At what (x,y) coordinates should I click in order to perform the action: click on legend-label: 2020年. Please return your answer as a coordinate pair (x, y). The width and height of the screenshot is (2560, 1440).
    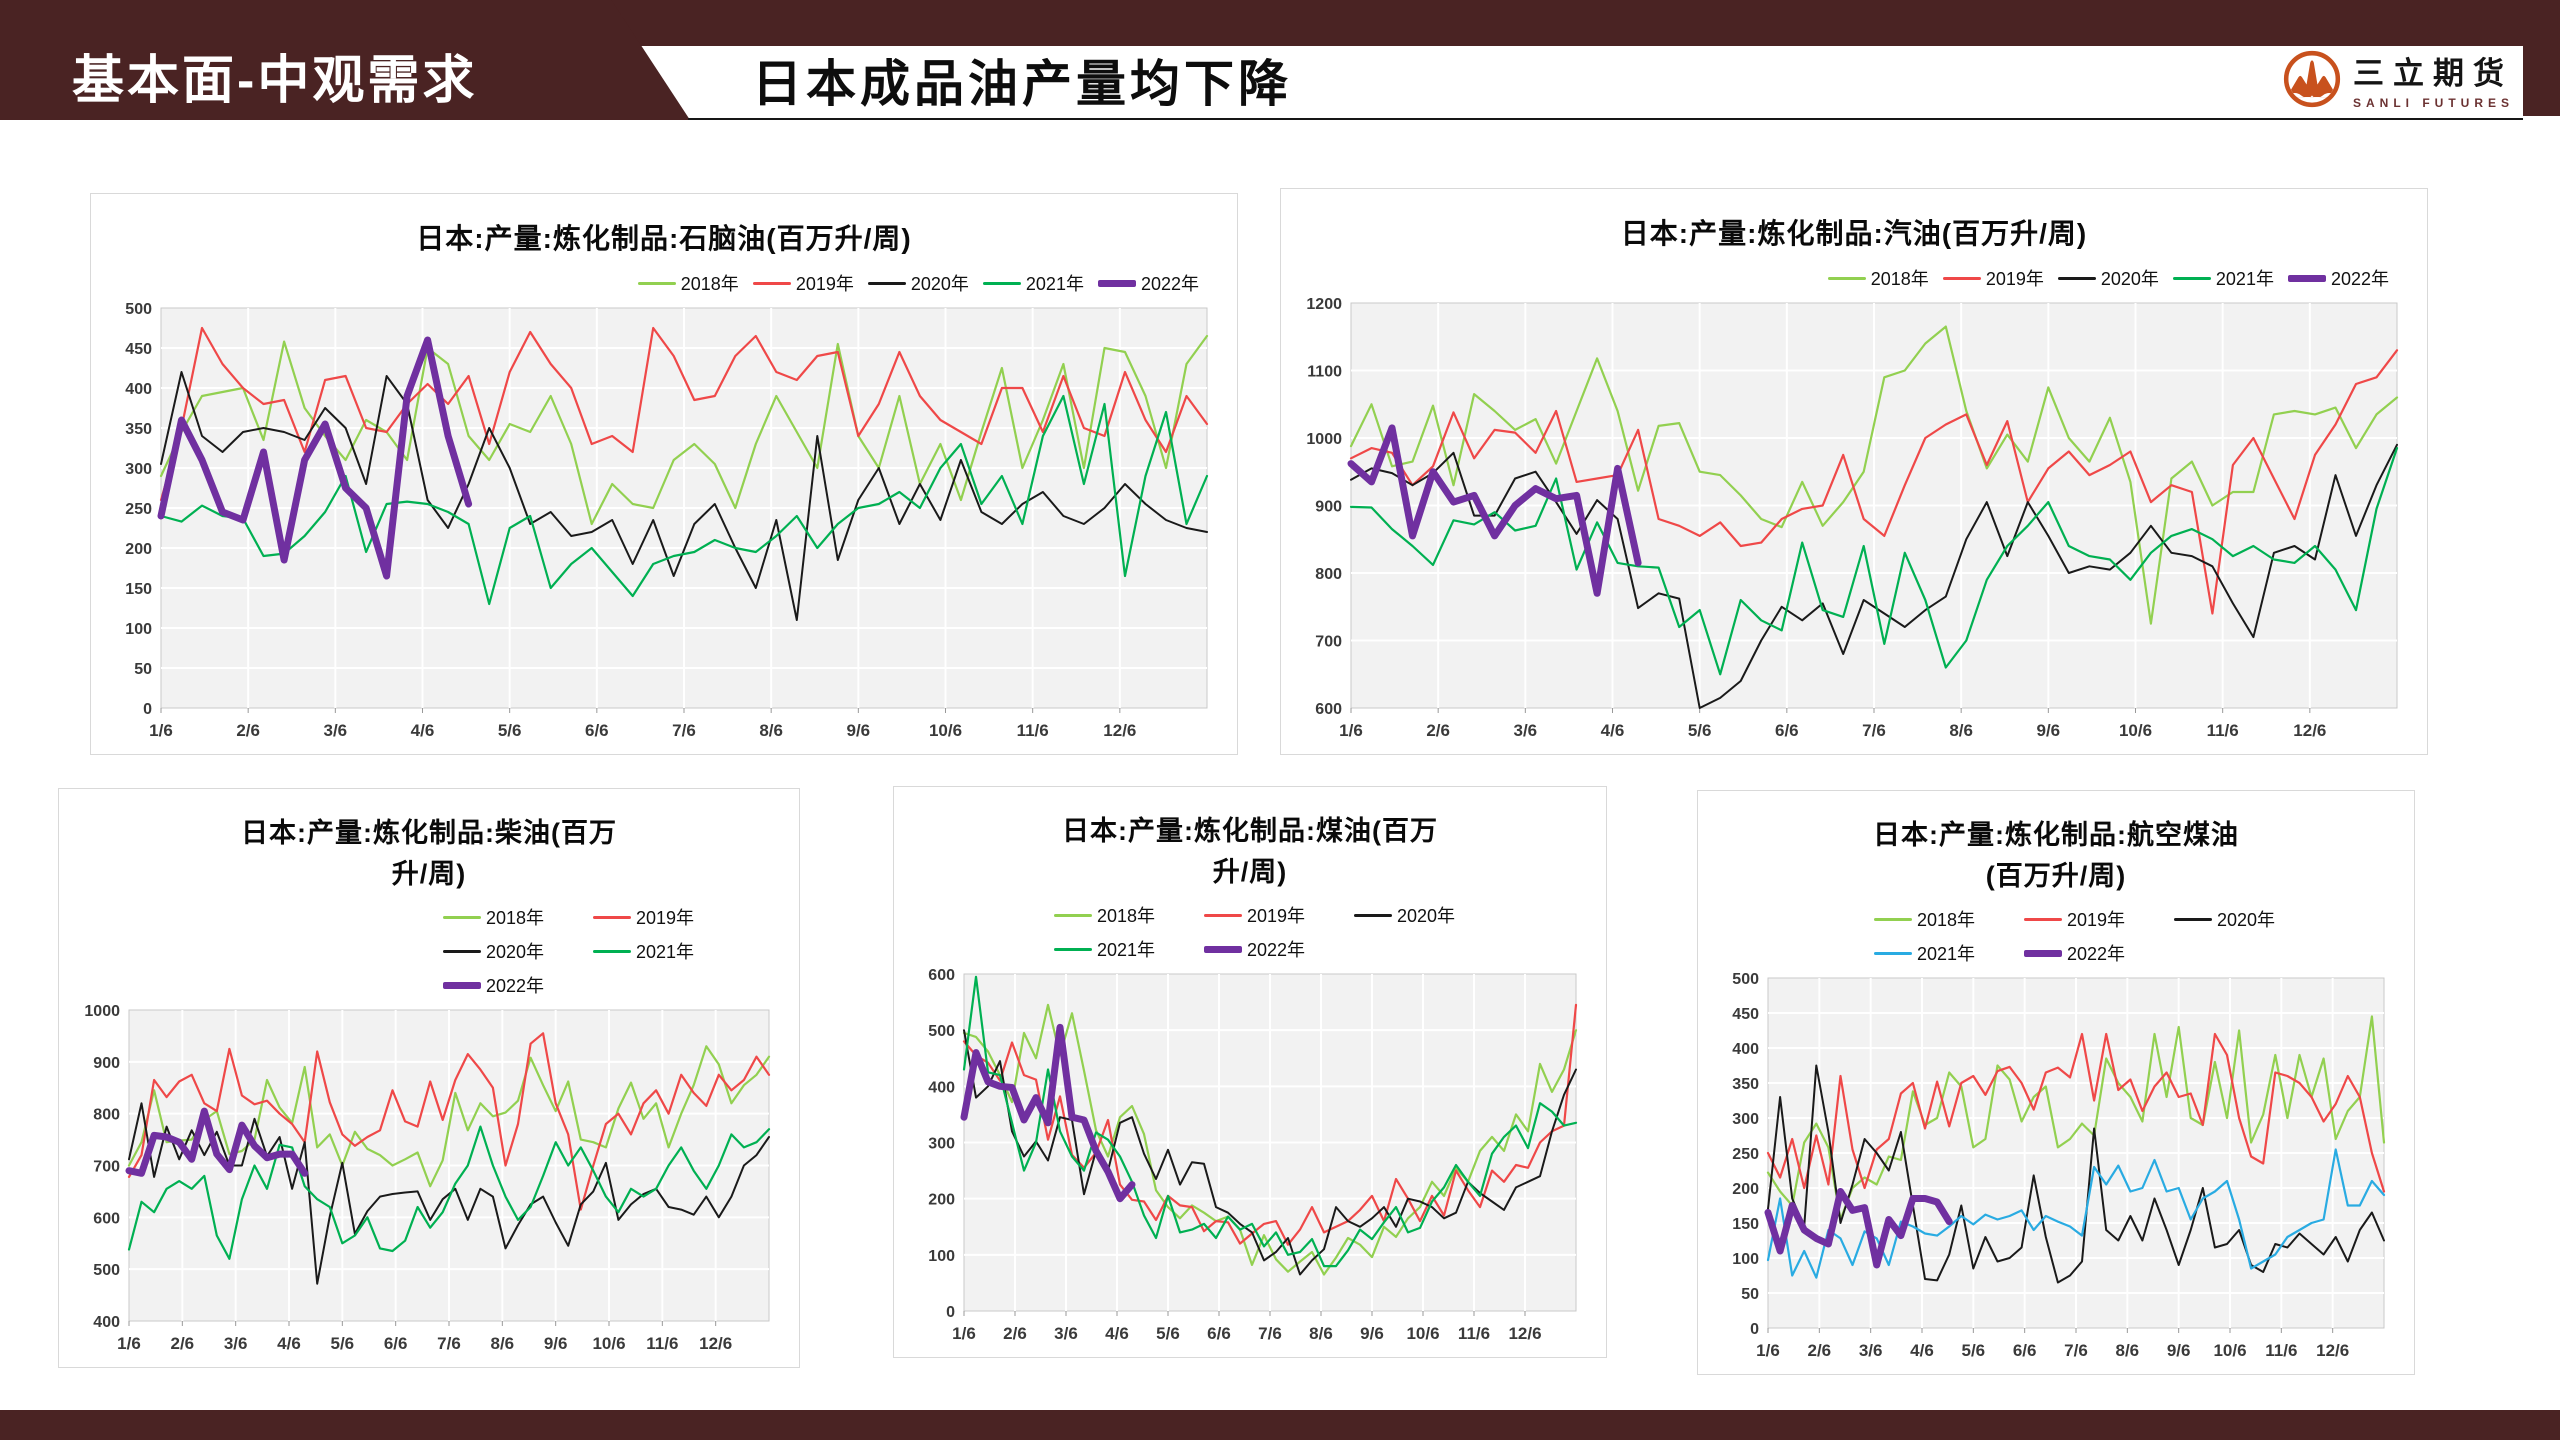
    Looking at the image, I should click on (939, 284).